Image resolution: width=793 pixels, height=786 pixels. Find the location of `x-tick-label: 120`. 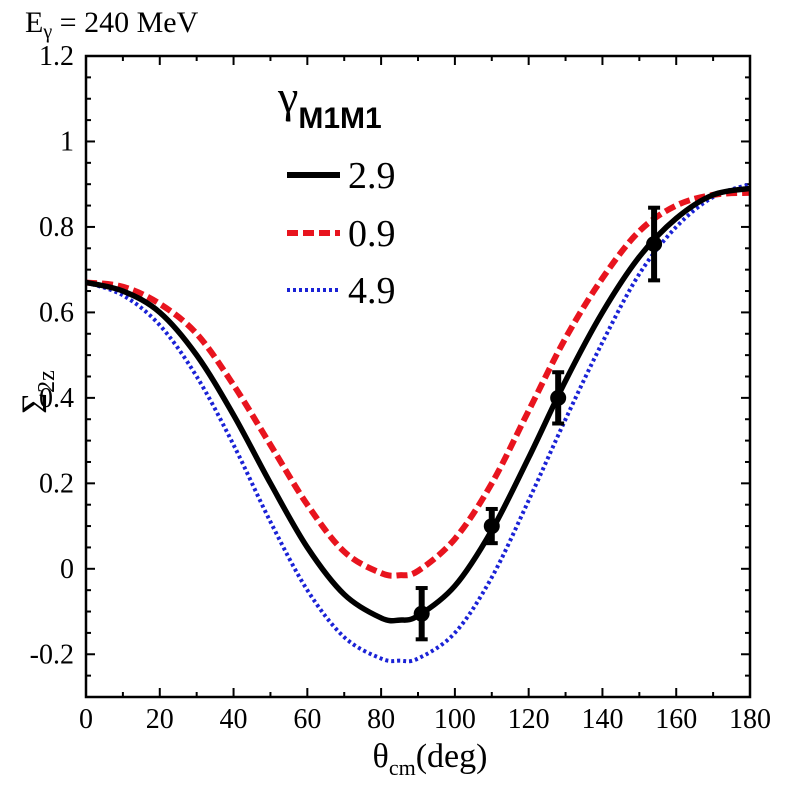

x-tick-label: 120 is located at coordinates (529, 719).